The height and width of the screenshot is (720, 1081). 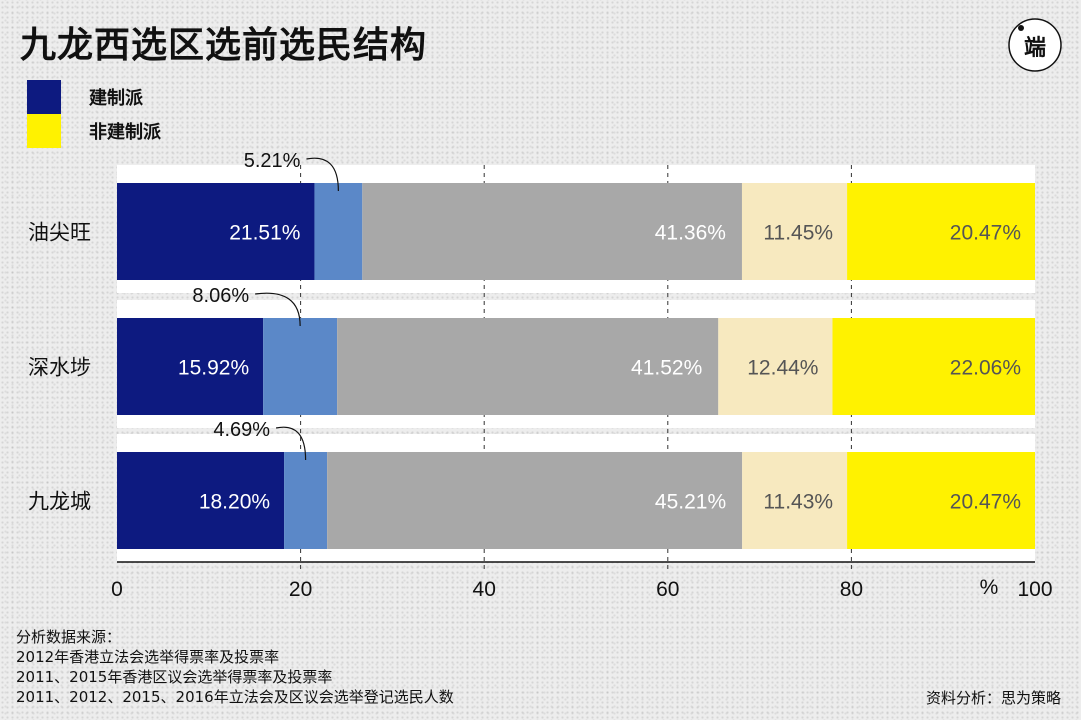 What do you see at coordinates (300, 589) in the screenshot?
I see `x-tick-label: 20` at bounding box center [300, 589].